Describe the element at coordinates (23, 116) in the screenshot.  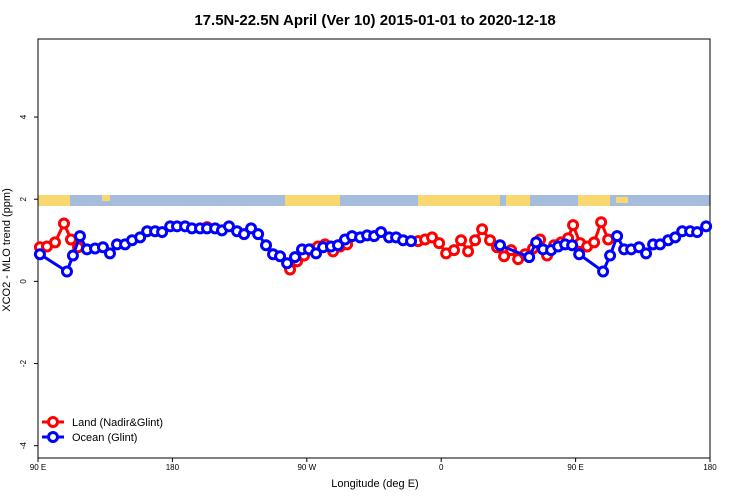
I see `y-tick-label: 4` at that location.